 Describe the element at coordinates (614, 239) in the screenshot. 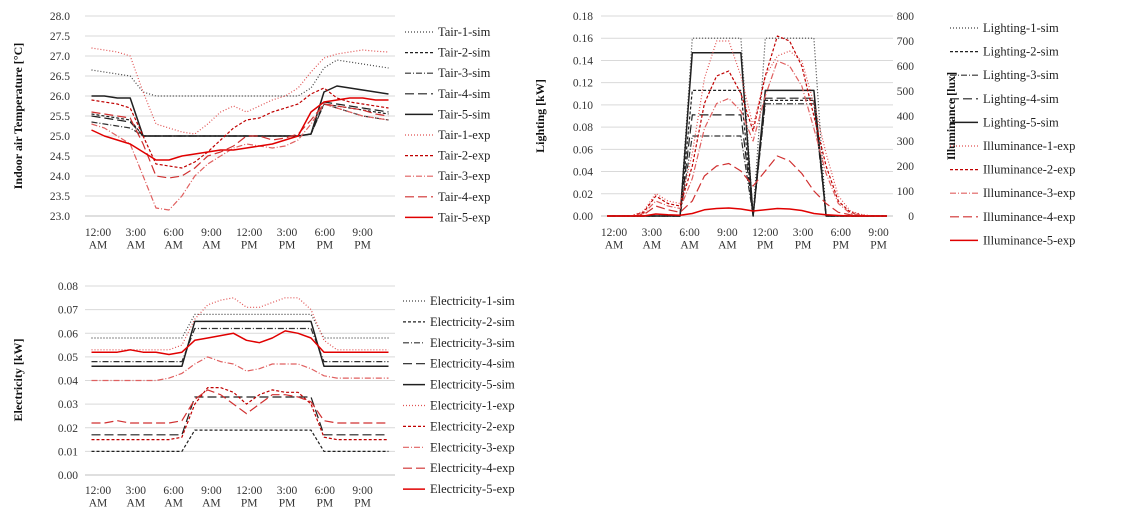

I see `x-tick-label: 12:00 AM` at that location.